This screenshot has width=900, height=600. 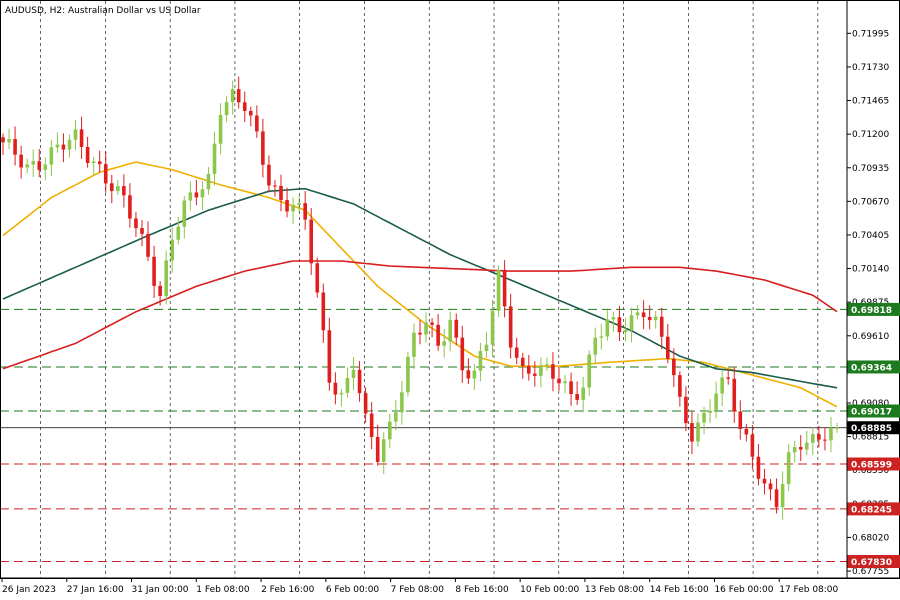 I want to click on price-tick-label: 0.68020, so click(x=870, y=538).